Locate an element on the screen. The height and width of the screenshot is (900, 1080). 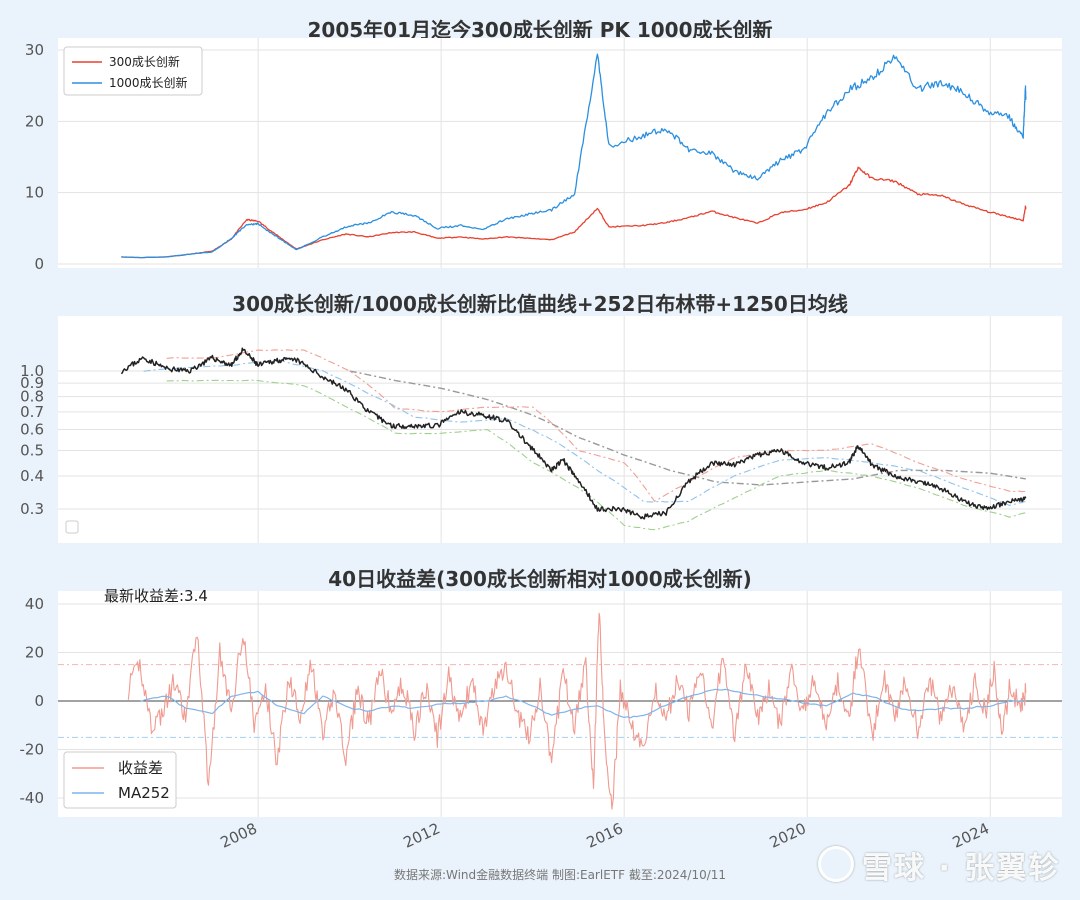
chart2-title: 300成长创新/1000成长创新比值曲线+252日布林带+1250日均线 is located at coordinates (540, 304).